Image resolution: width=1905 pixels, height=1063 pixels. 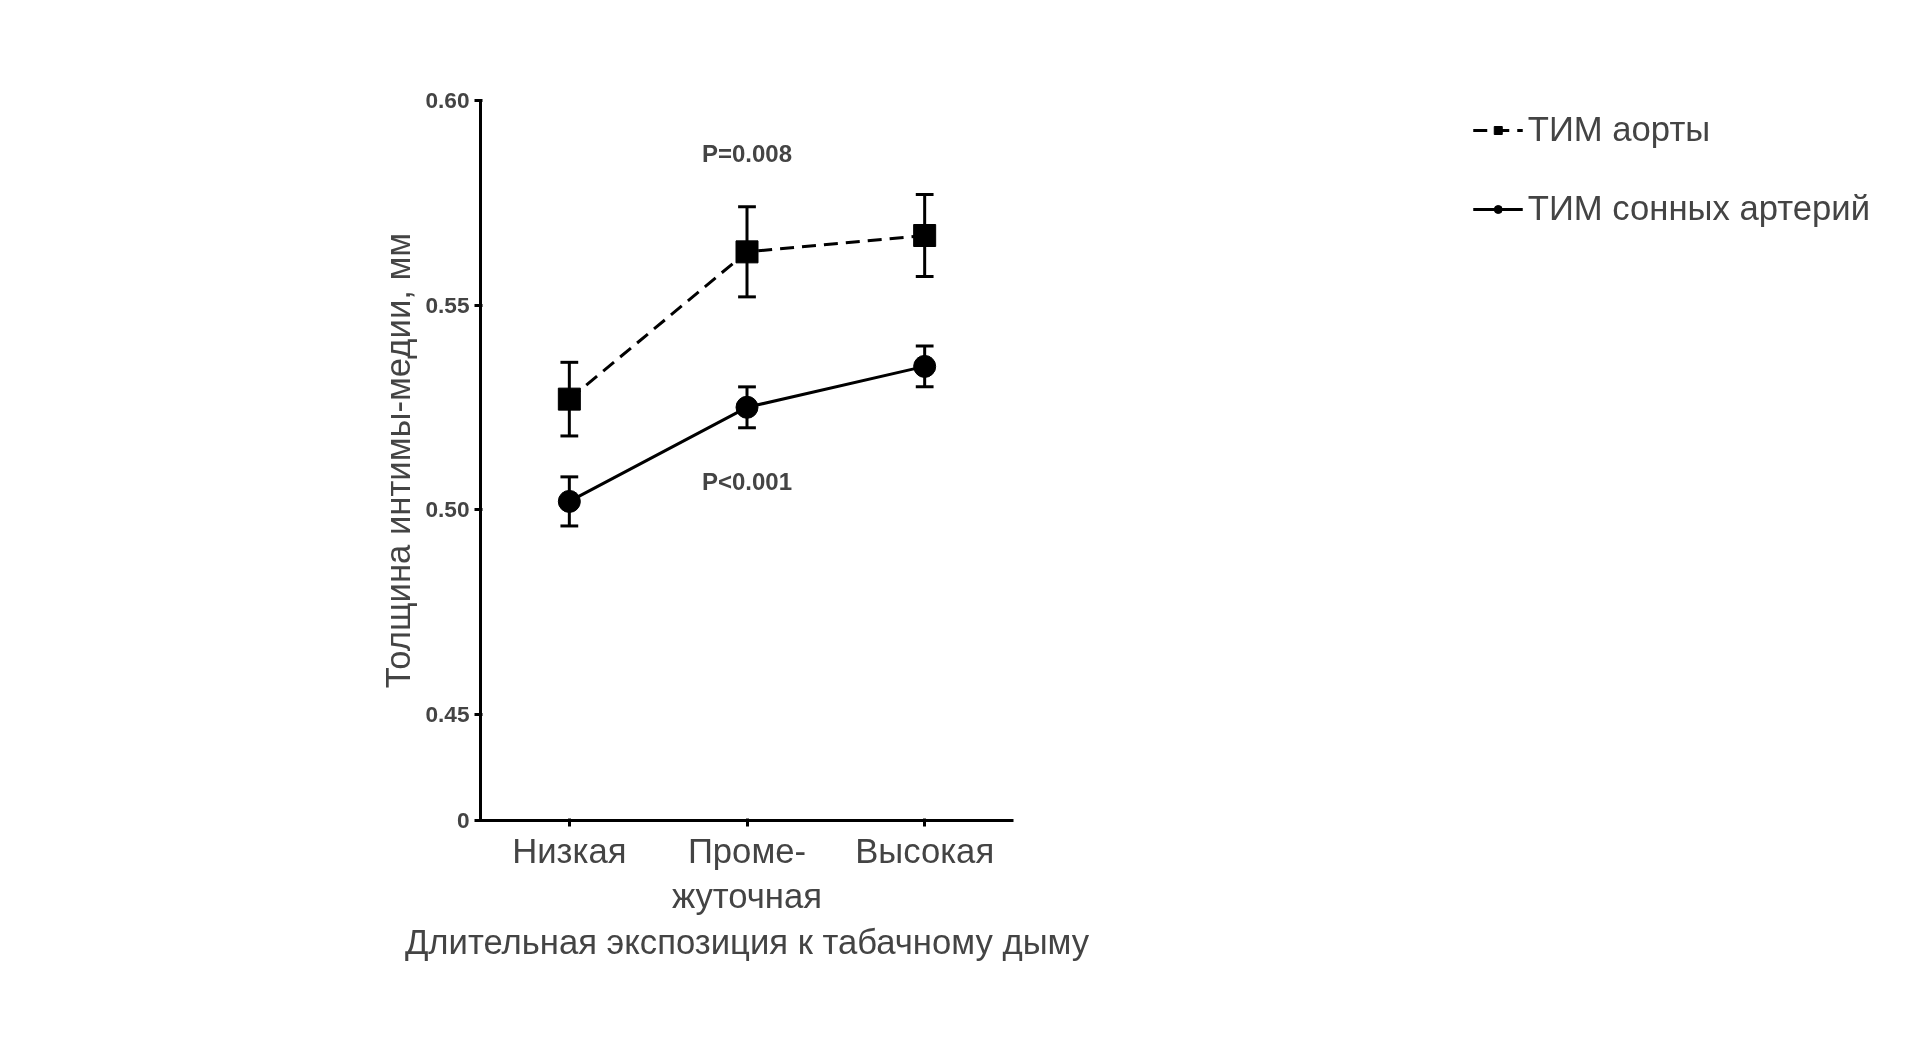 I want to click on y-tick-label: 0.50, so click(x=447, y=509).